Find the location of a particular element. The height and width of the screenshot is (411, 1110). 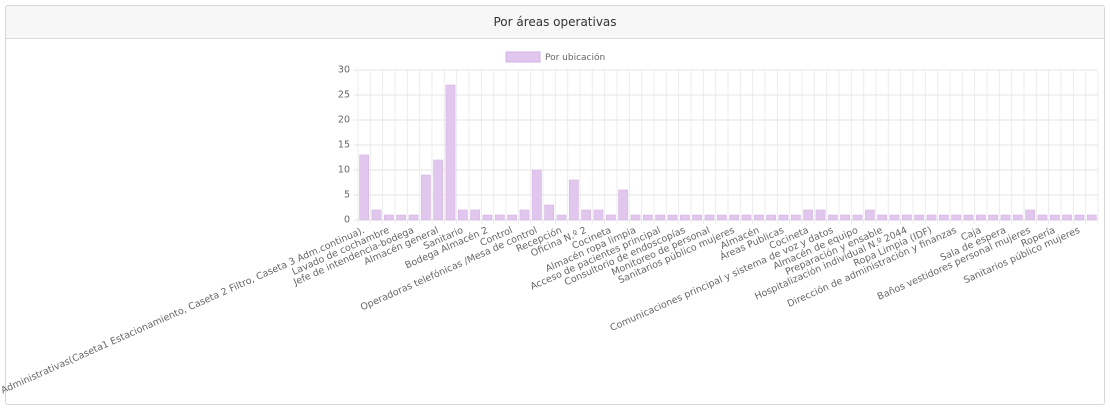

y-tick-label: 15 is located at coordinates (344, 145).